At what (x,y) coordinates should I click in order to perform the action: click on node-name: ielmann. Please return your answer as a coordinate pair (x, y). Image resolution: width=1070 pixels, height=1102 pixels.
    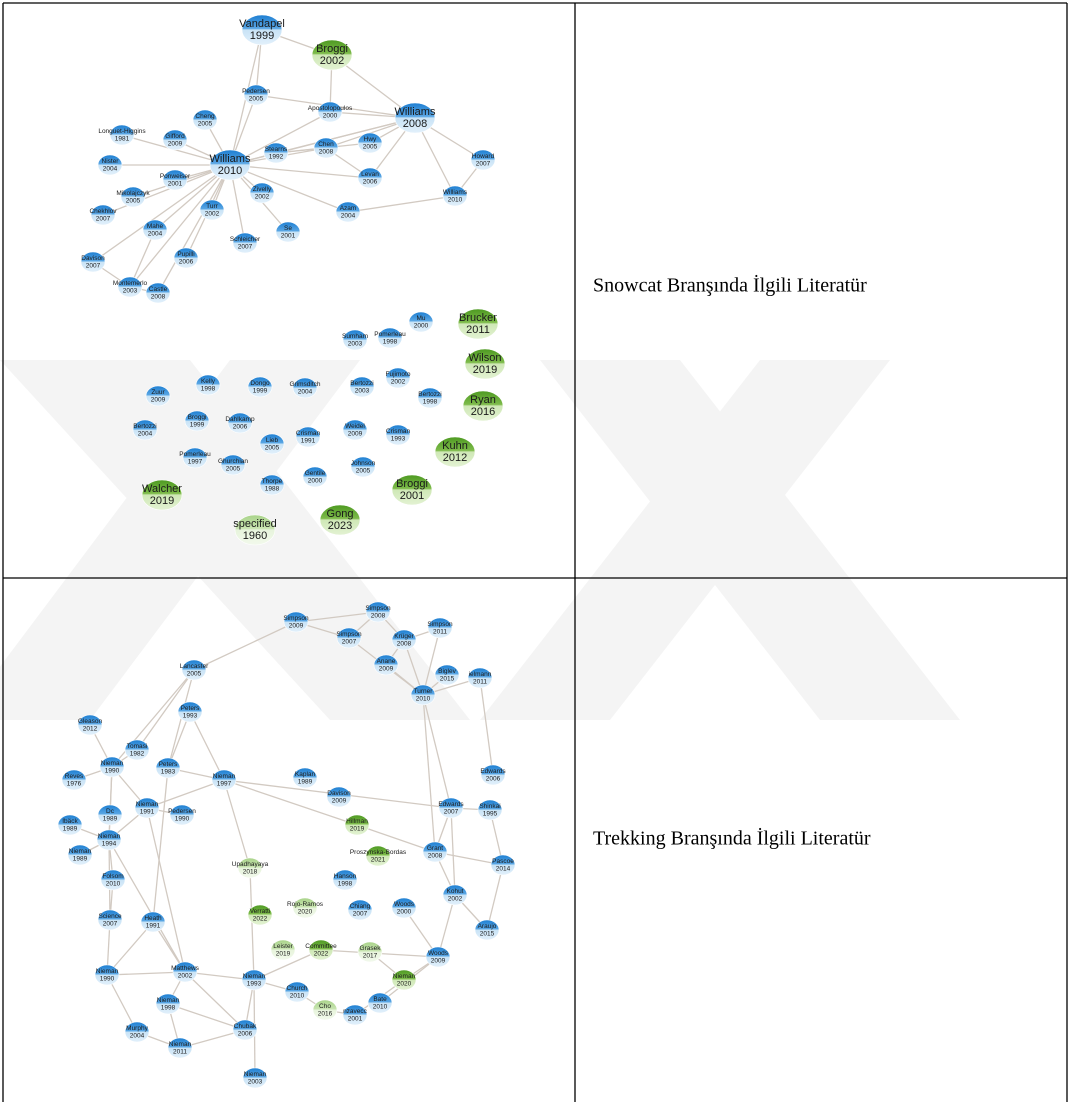
    Looking at the image, I should click on (480, 674).